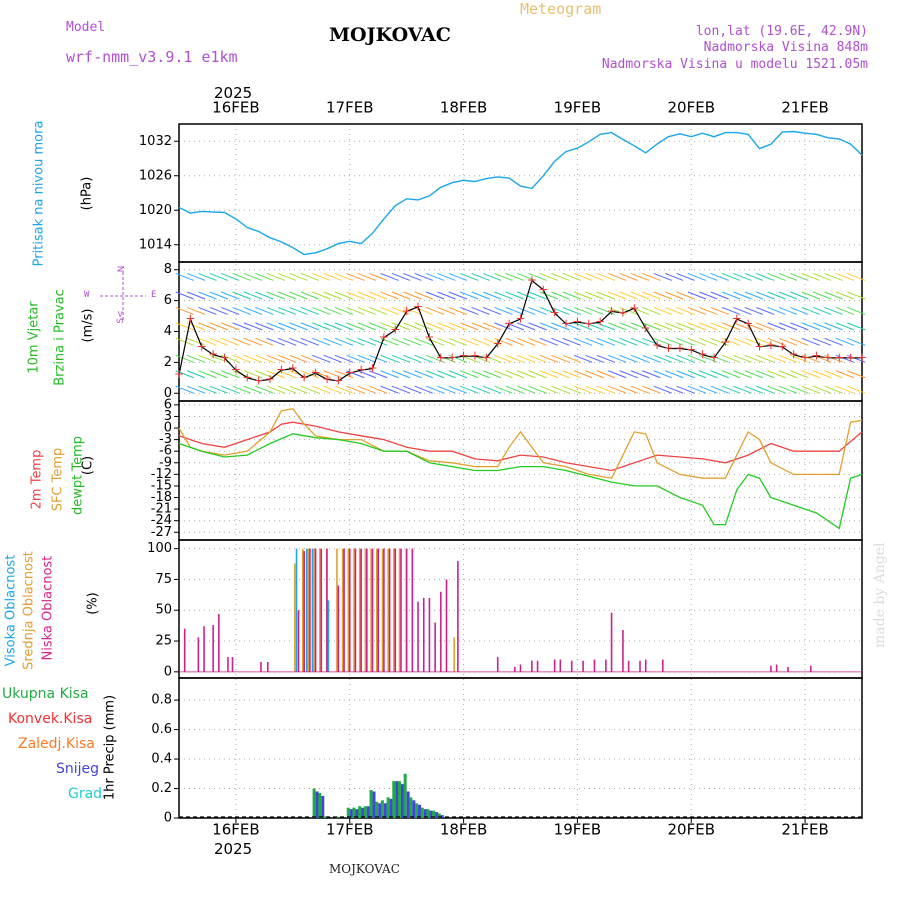 Image resolution: width=900 pixels, height=900 pixels. What do you see at coordinates (161, 485) in the screenshot?
I see `y-tick-label: -15` at bounding box center [161, 485].